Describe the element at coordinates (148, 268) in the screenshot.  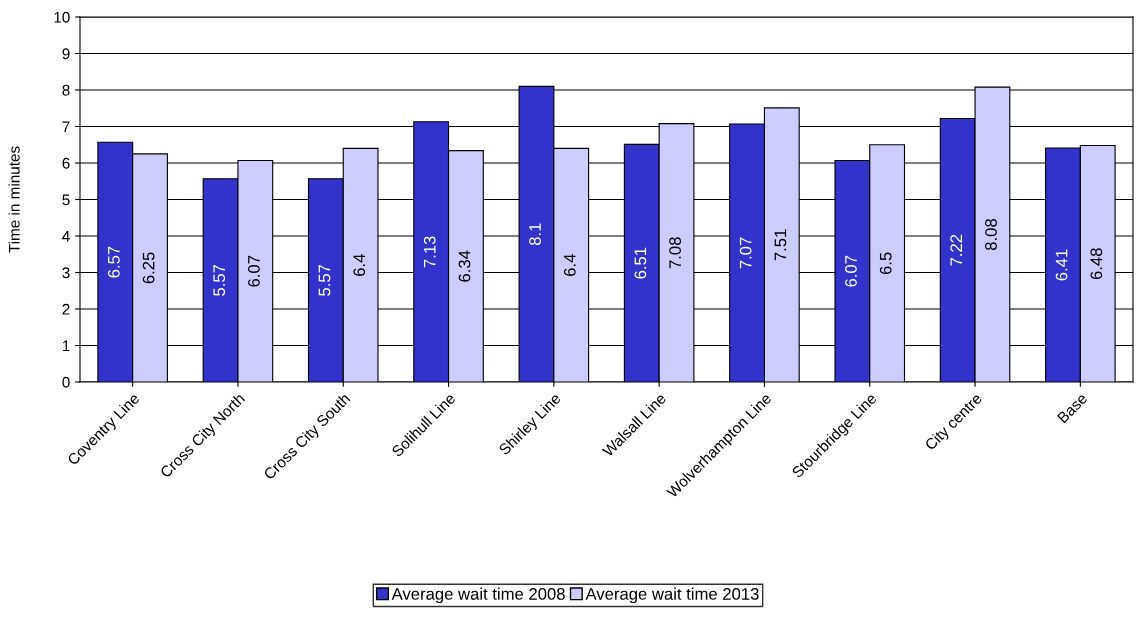
I see `data-label: 6.25` at that location.